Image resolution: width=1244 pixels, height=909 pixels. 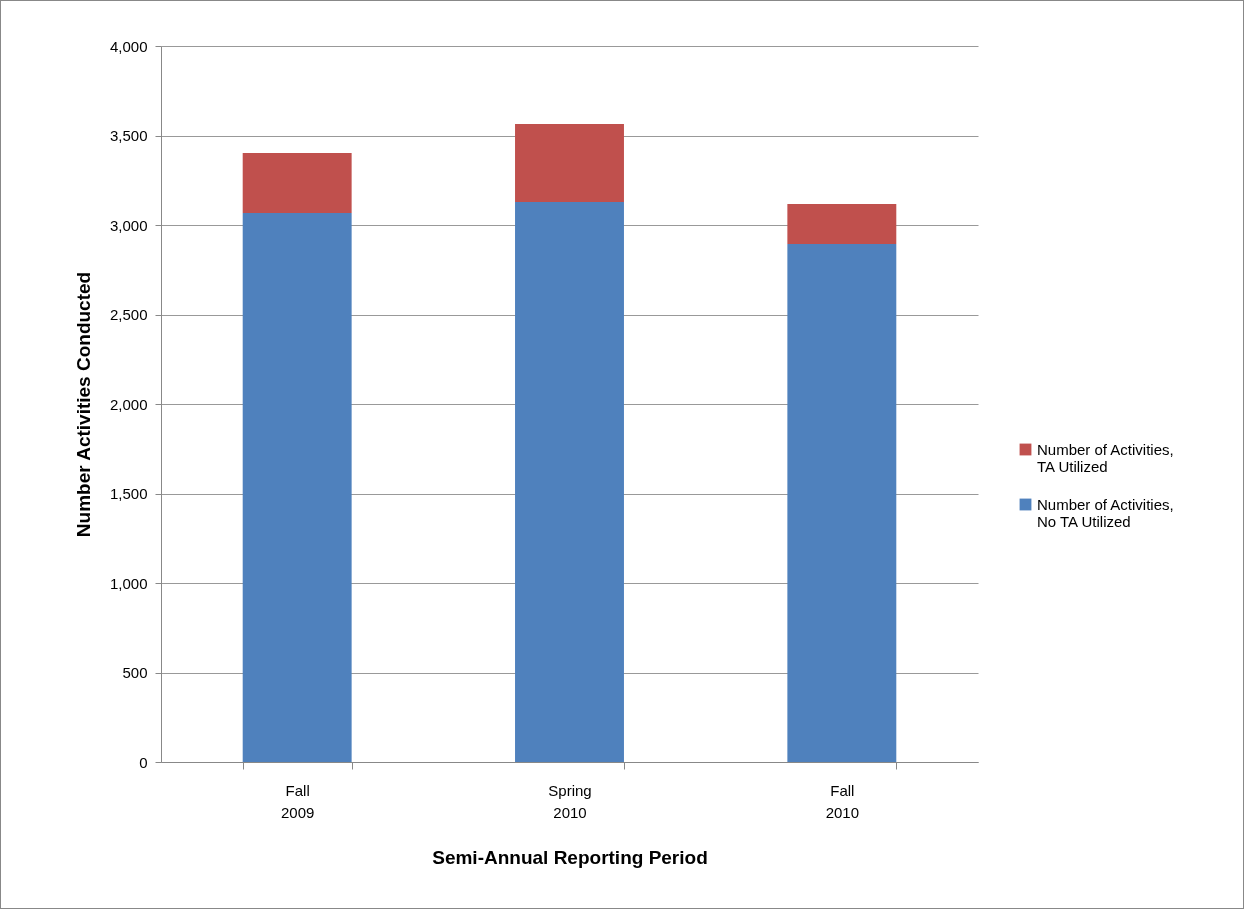 What do you see at coordinates (1105, 457) in the screenshot?
I see `legend-label: Number of Activities, TA Utilized` at bounding box center [1105, 457].